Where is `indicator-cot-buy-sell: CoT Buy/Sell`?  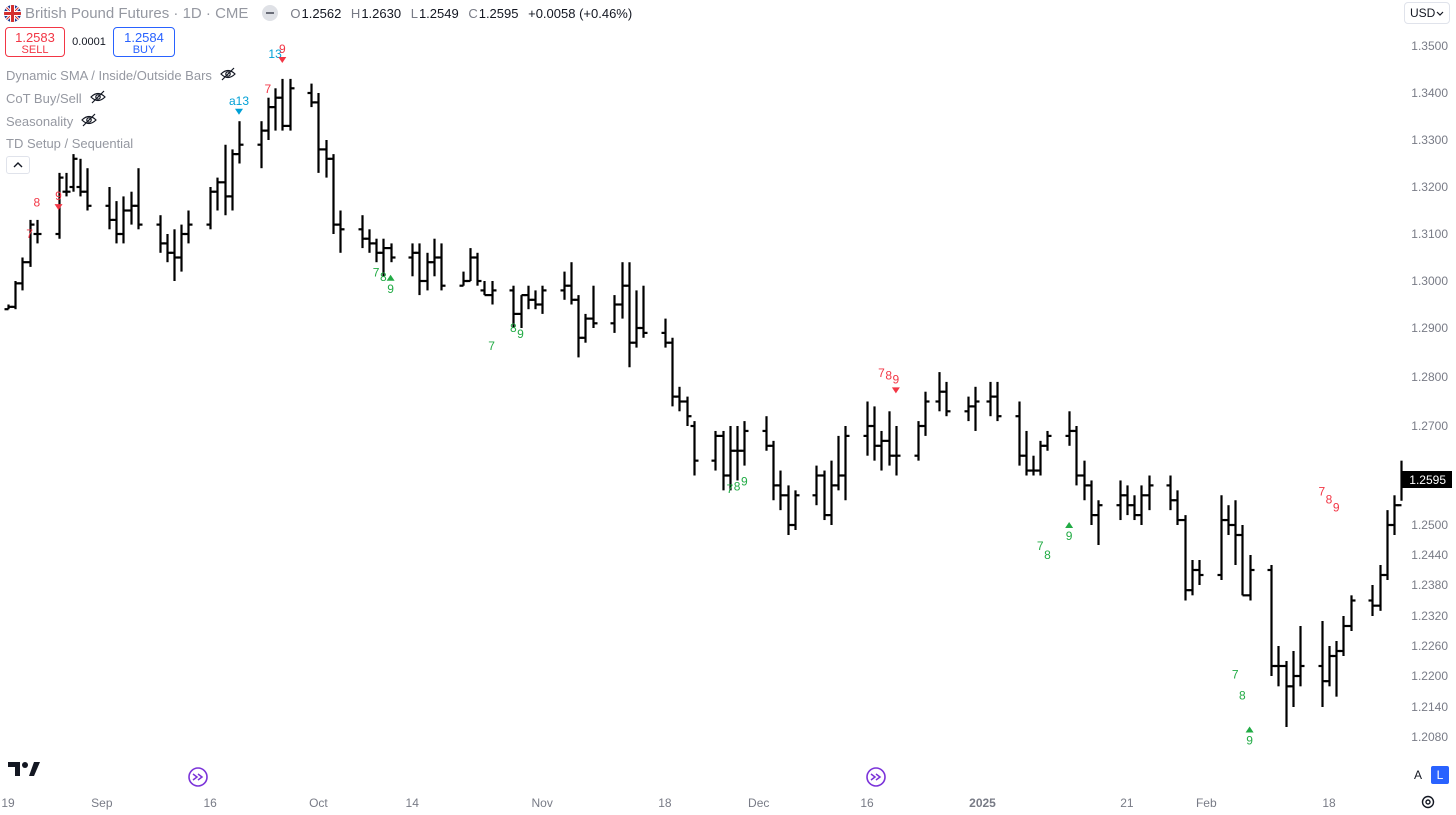
indicator-cot-buy-sell: CoT Buy/Sell is located at coordinates (56, 98).